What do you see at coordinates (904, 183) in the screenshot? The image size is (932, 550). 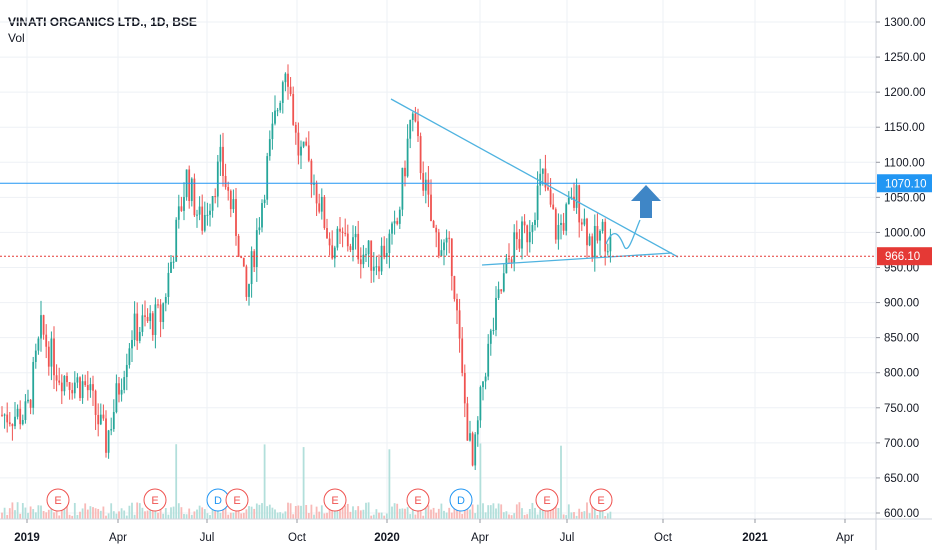 I see `resistance-badge` at bounding box center [904, 183].